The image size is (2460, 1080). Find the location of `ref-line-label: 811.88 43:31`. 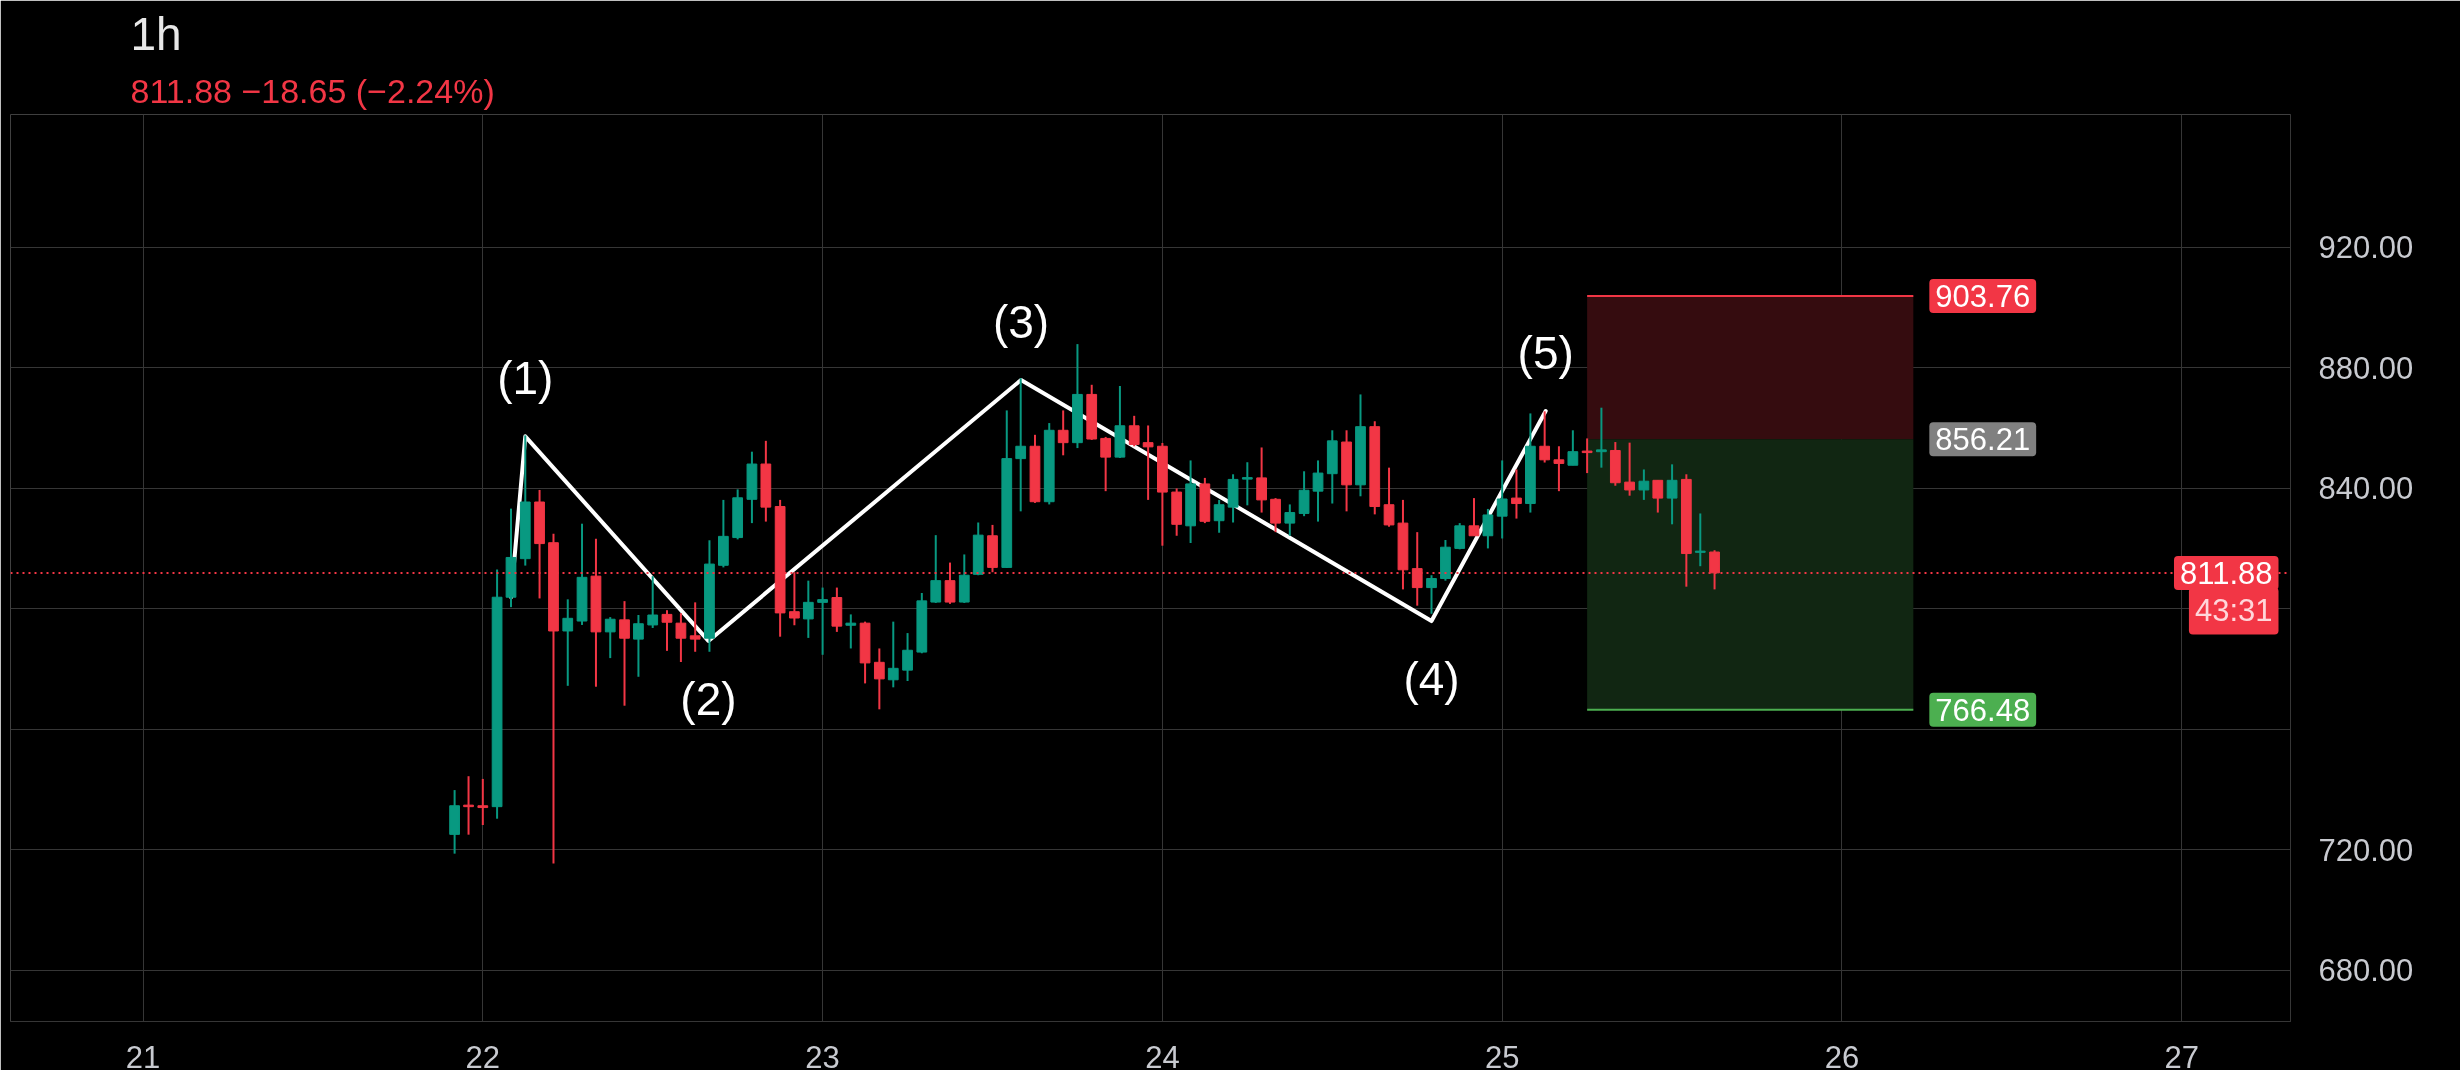

ref-line-label: 811.88 43:31 is located at coordinates (2226, 592).